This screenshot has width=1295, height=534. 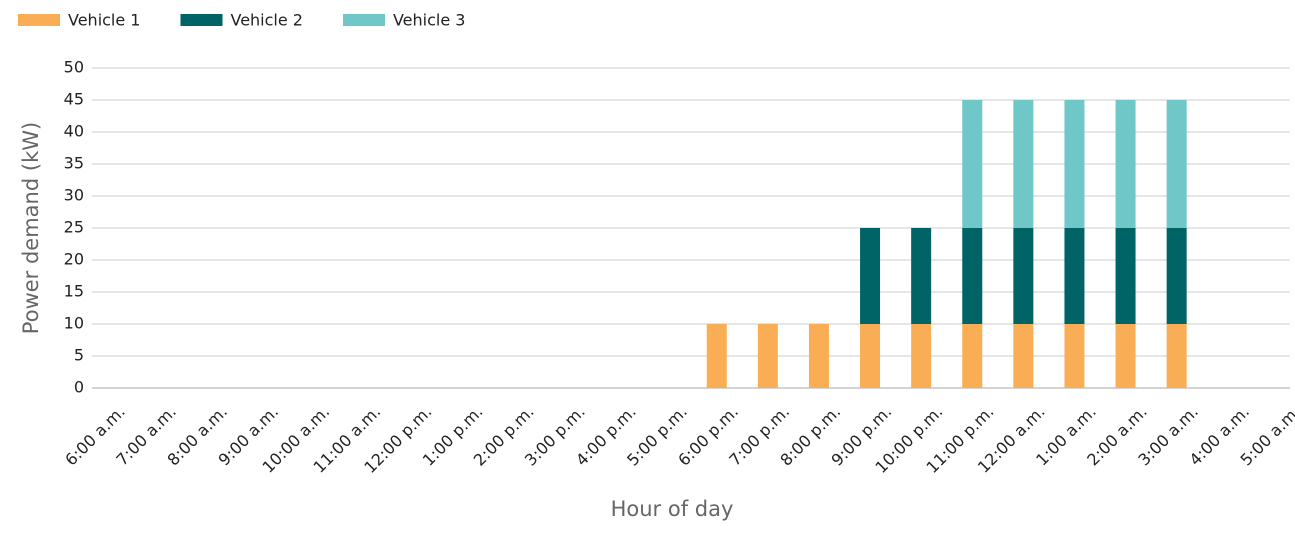 I want to click on y-tick-label: 25, so click(x=74, y=227).